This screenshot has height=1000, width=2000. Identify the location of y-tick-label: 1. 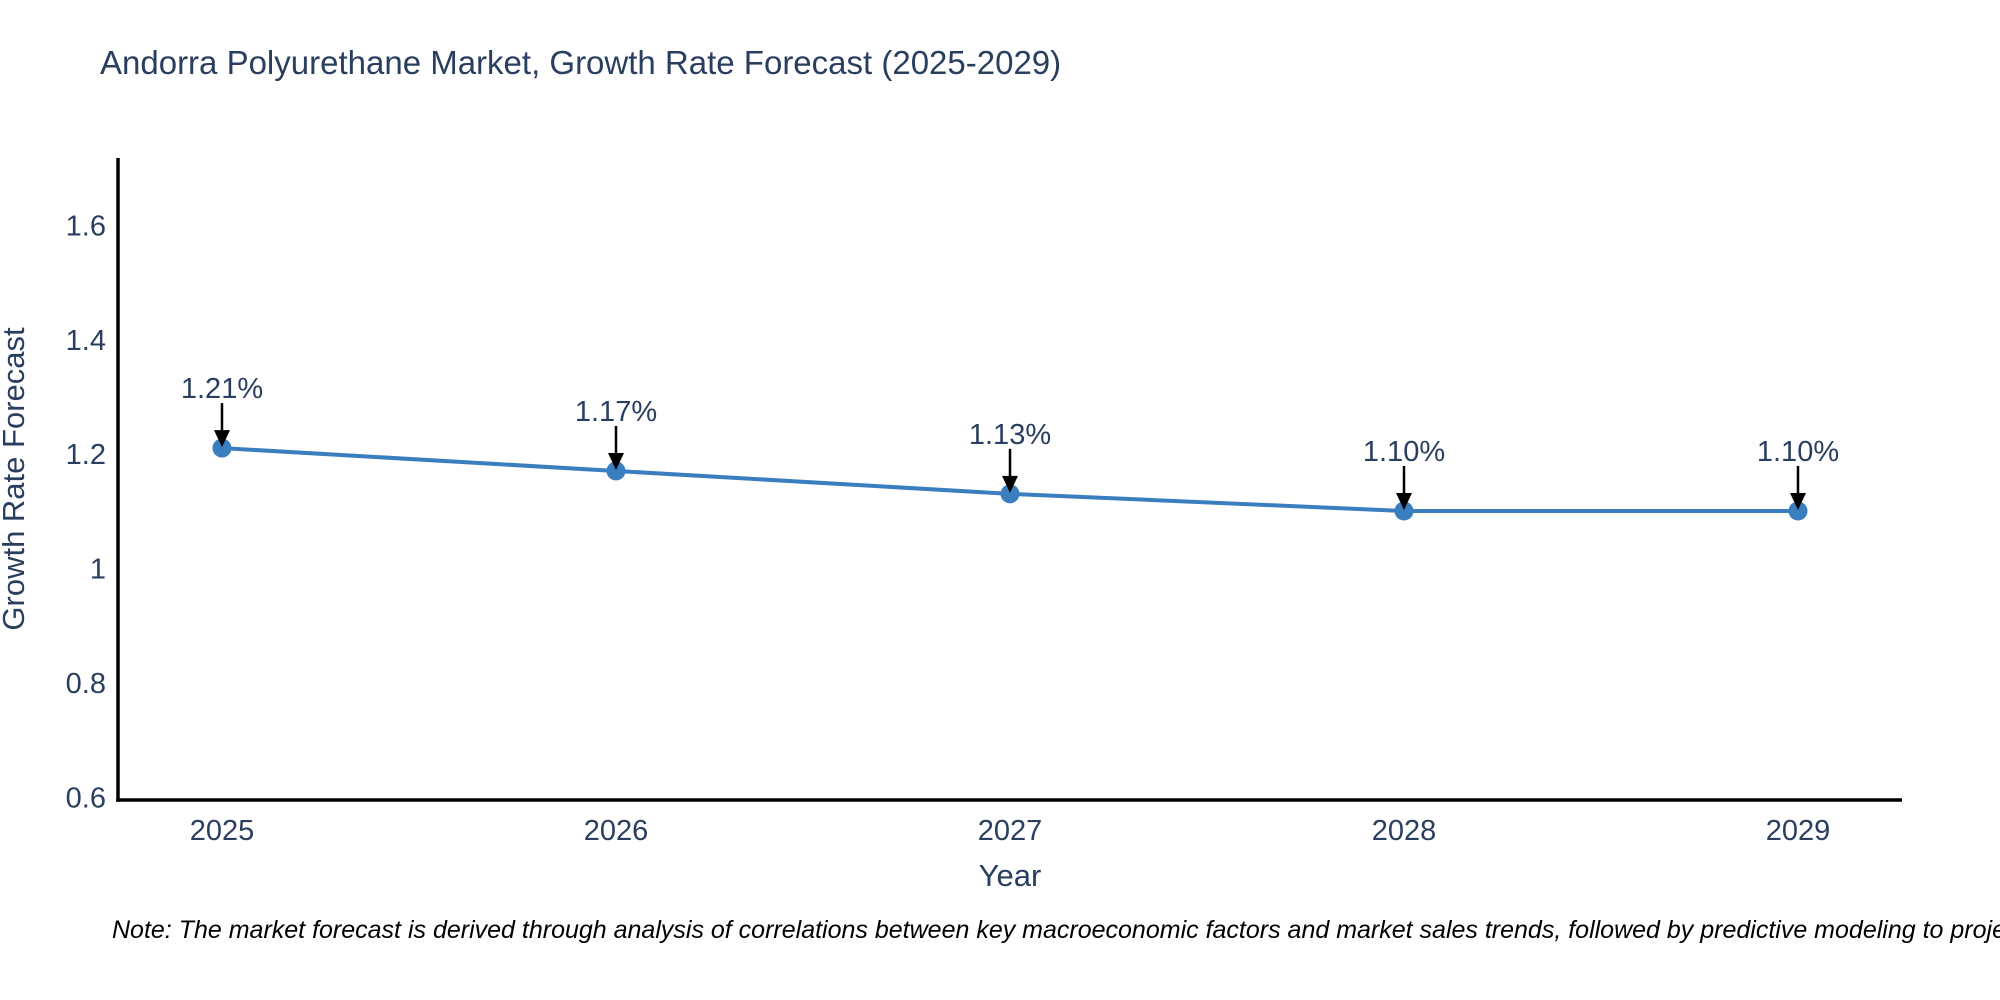
(98, 570).